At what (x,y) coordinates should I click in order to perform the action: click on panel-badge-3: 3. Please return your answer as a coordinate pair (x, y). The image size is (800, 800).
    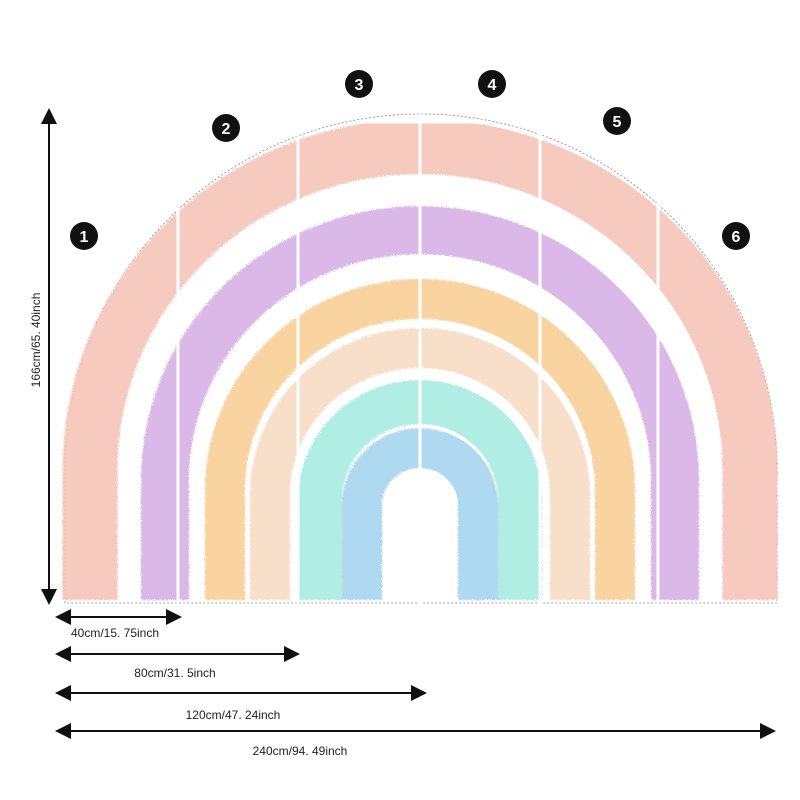
    Looking at the image, I should click on (359, 84).